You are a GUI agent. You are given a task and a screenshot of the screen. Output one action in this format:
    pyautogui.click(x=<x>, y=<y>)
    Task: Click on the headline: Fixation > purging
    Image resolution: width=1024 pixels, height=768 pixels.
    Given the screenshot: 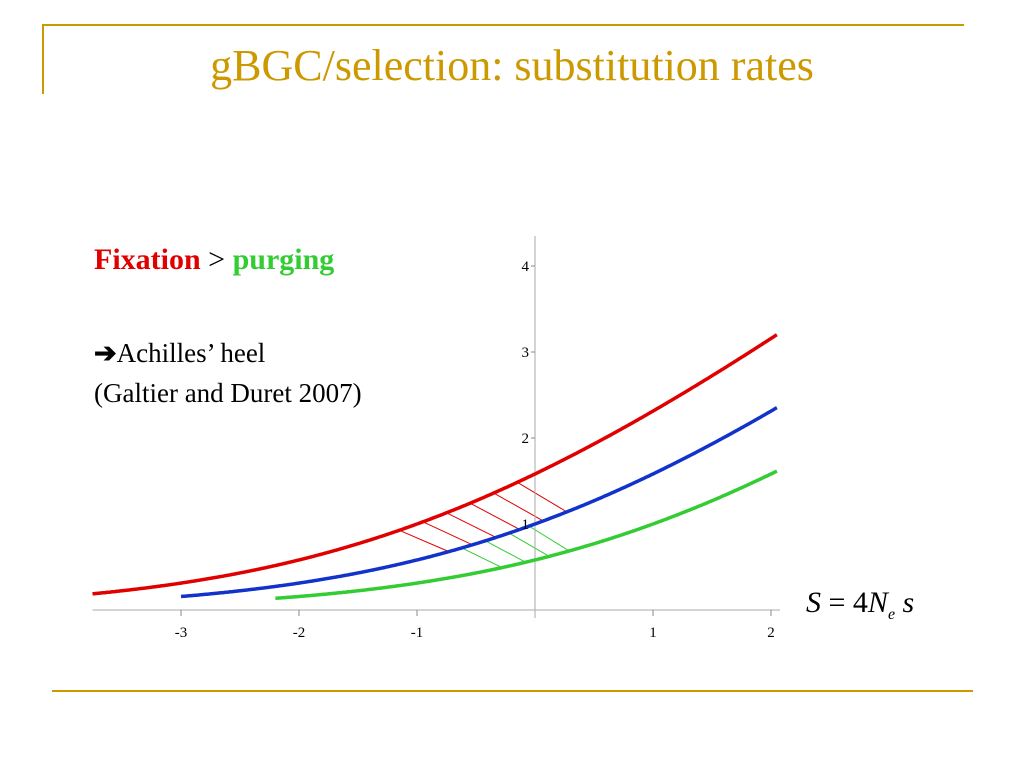 What is the action you would take?
    pyautogui.click(x=214, y=260)
    